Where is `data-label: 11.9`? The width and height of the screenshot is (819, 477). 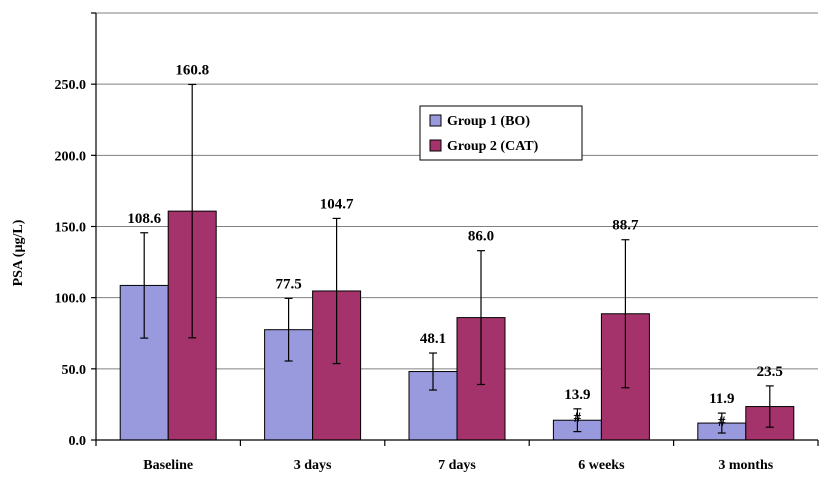 data-label: 11.9 is located at coordinates (721, 399).